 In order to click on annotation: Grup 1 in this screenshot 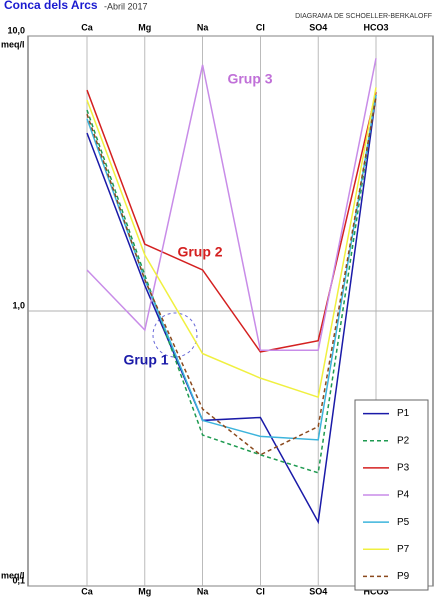, I will do `click(145, 360)`.